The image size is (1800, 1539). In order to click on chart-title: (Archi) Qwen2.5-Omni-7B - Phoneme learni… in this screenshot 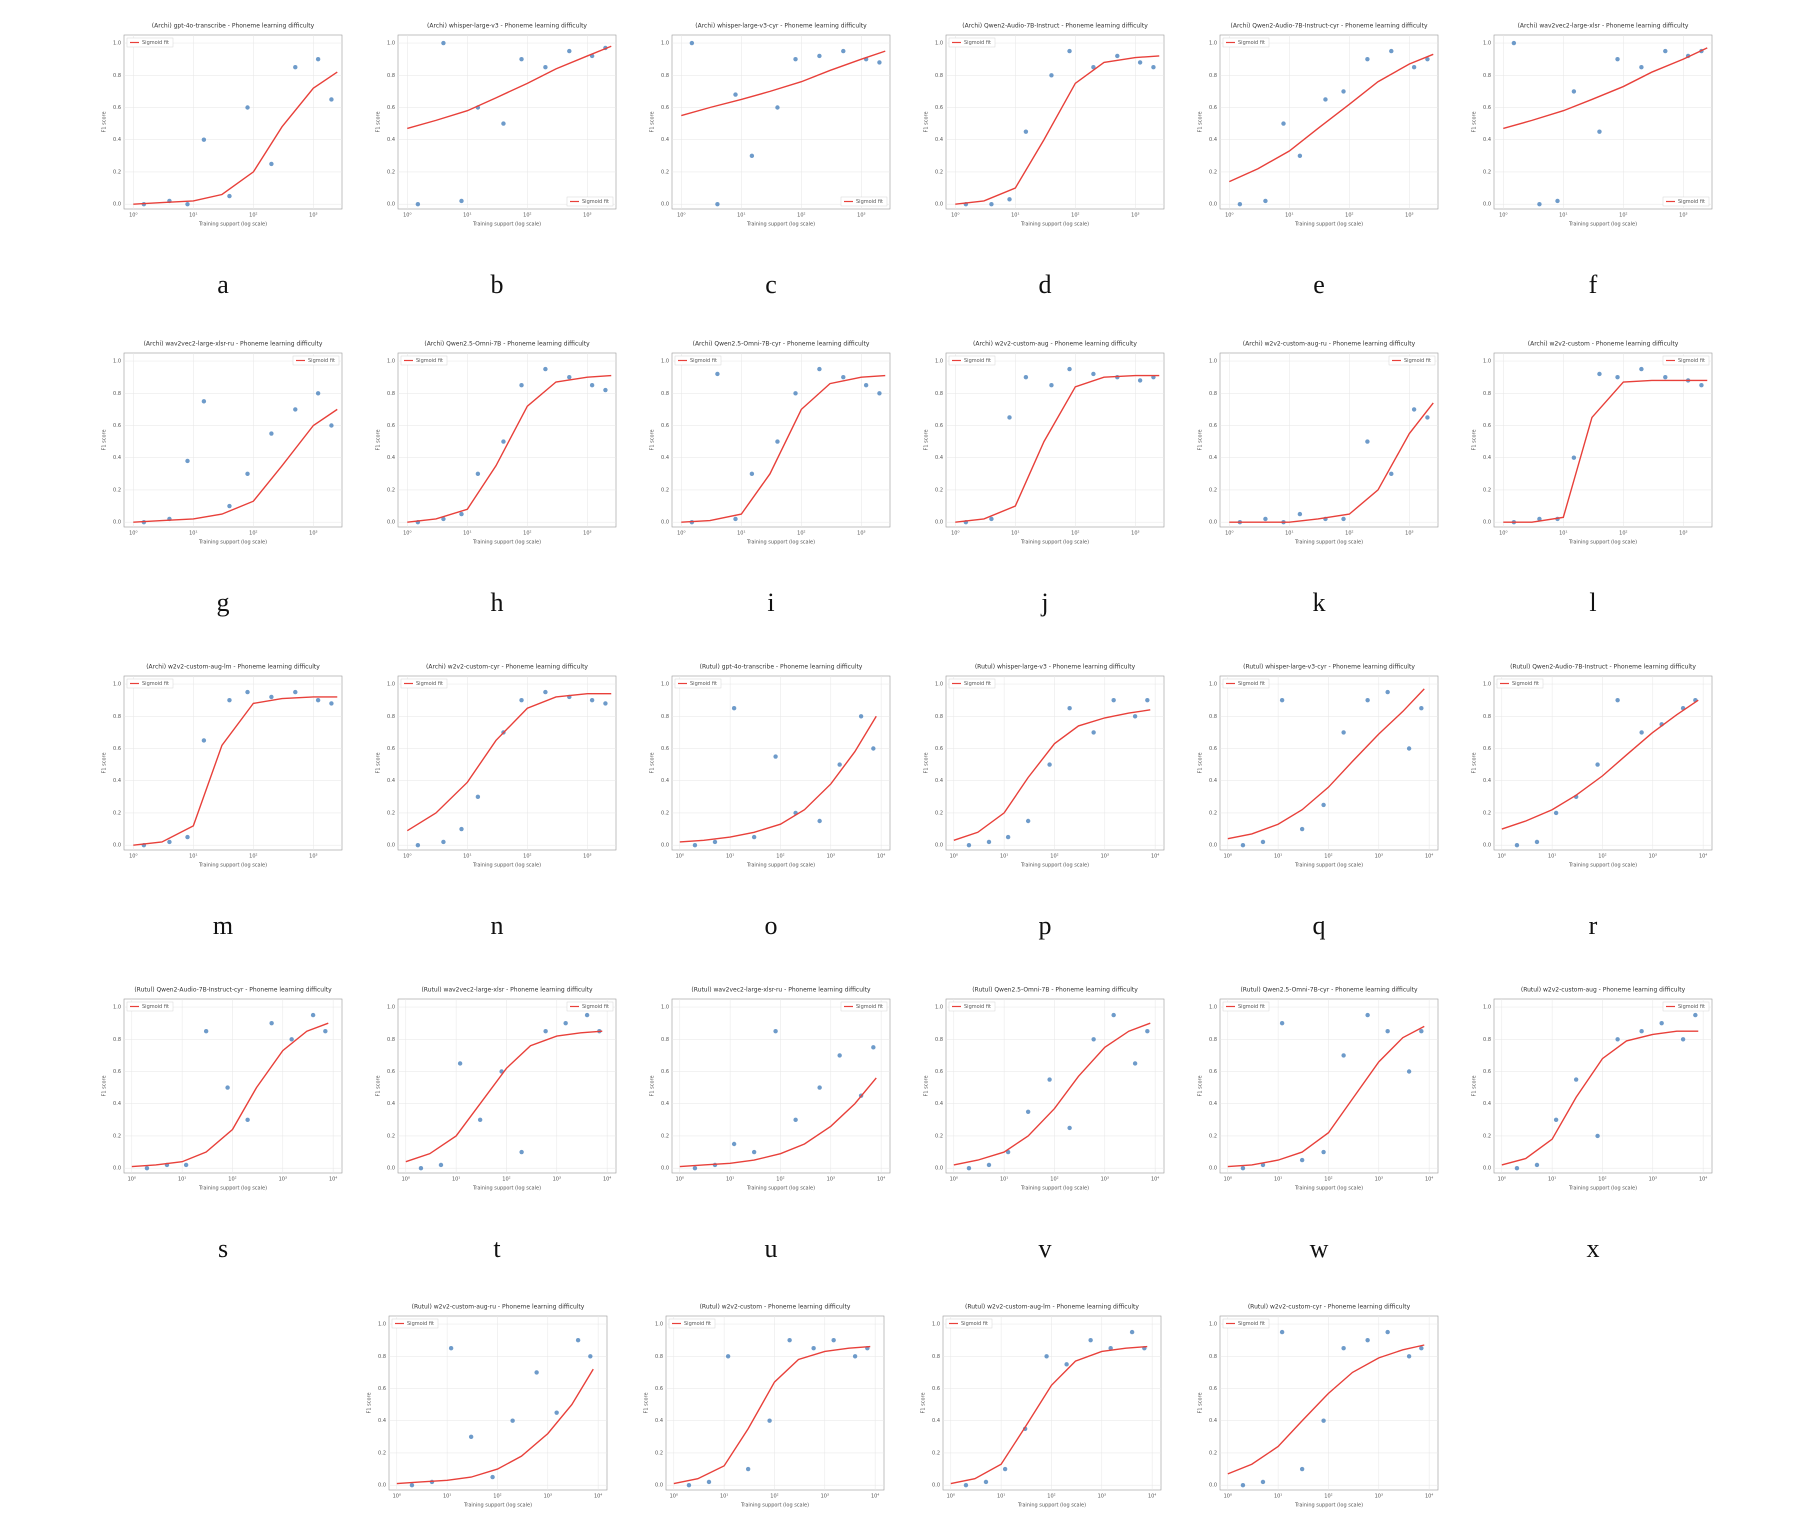, I will do `click(507, 344)`.